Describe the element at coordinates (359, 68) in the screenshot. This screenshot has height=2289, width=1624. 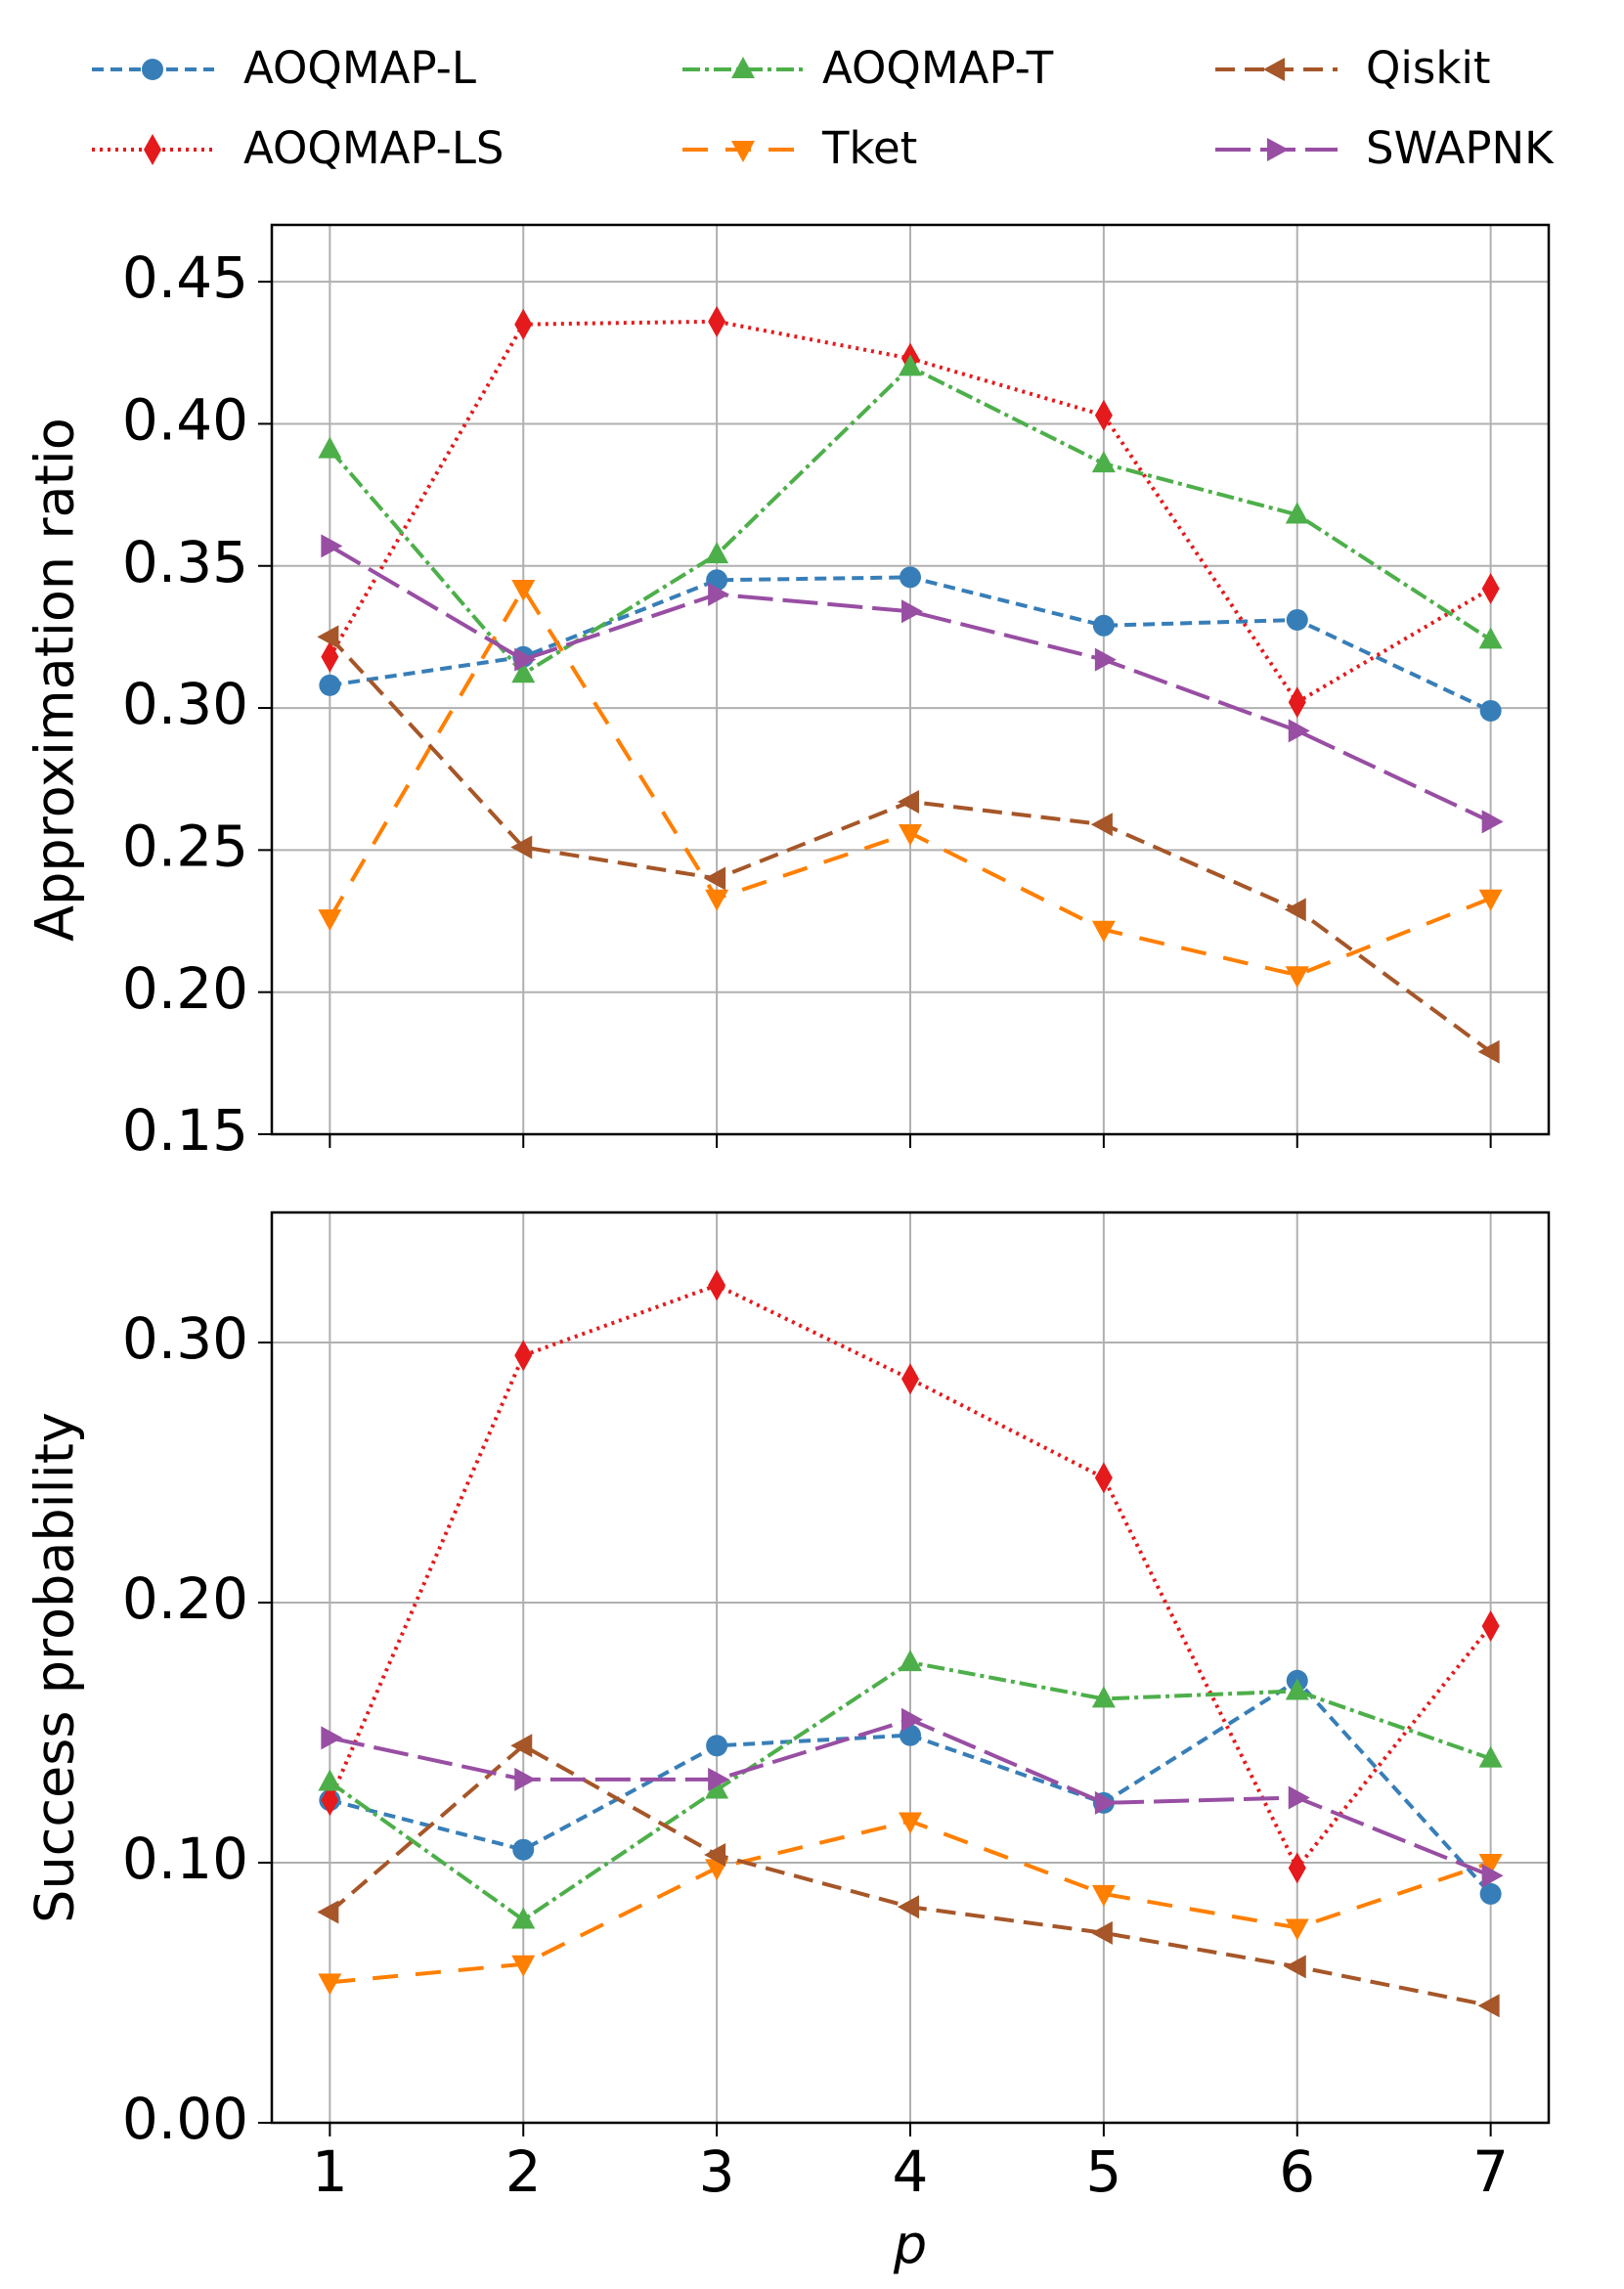
I see `legend-label: AOQMAP-L` at that location.